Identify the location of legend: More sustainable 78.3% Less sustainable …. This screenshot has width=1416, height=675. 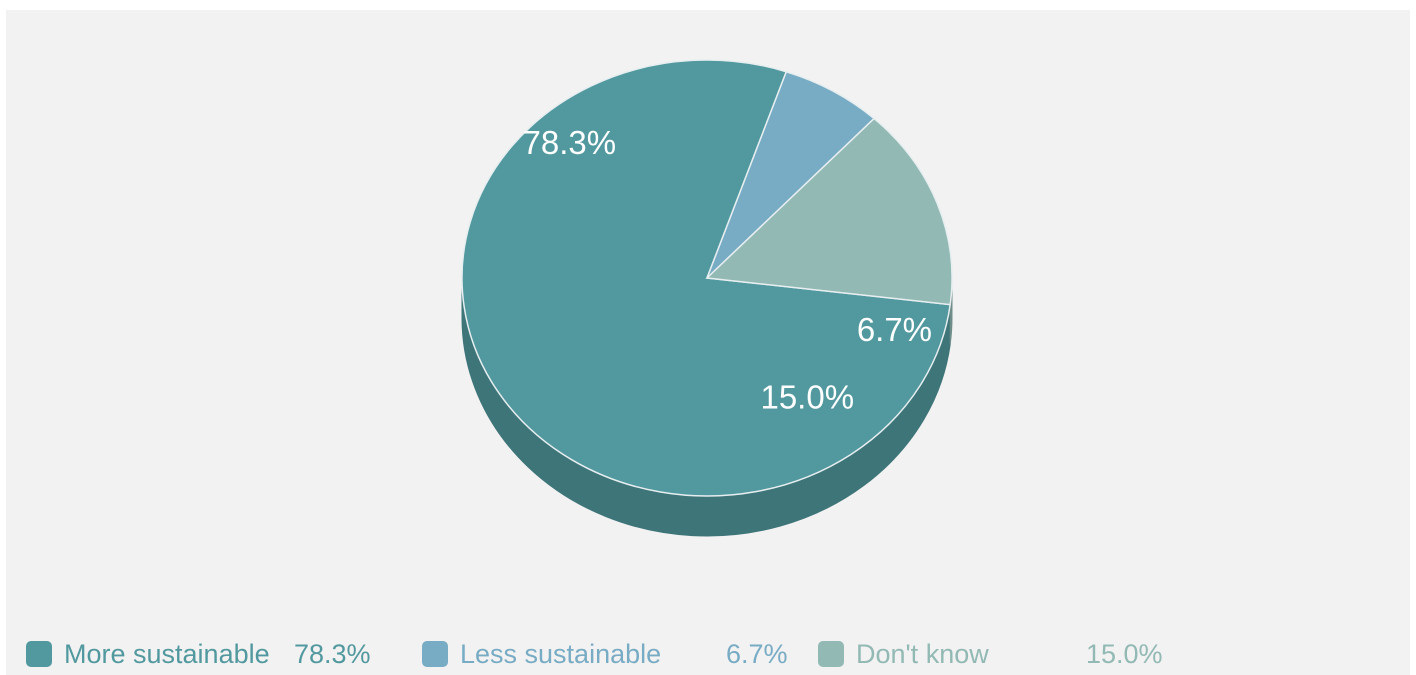
(716, 654).